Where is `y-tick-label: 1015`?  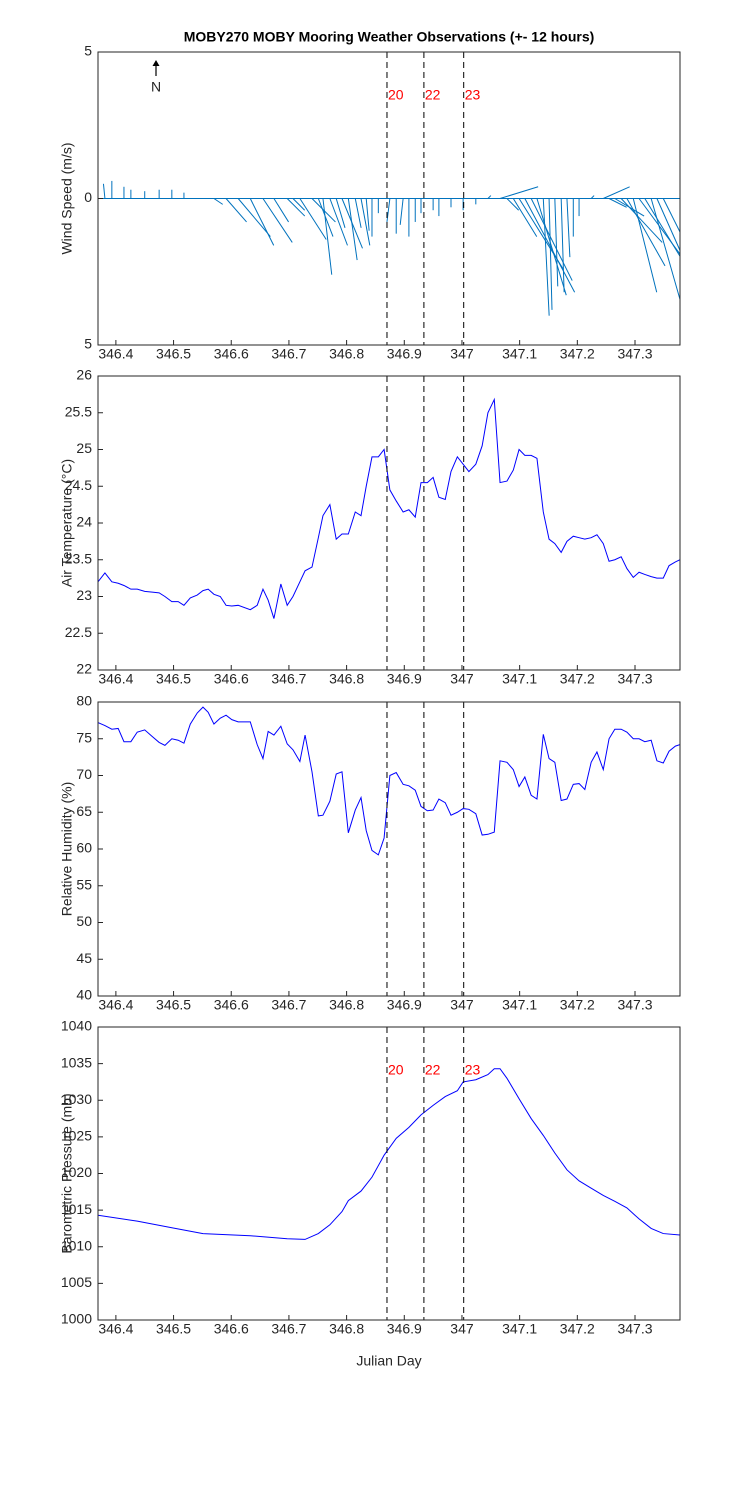
y-tick-label: 1015 is located at coordinates (76, 1209).